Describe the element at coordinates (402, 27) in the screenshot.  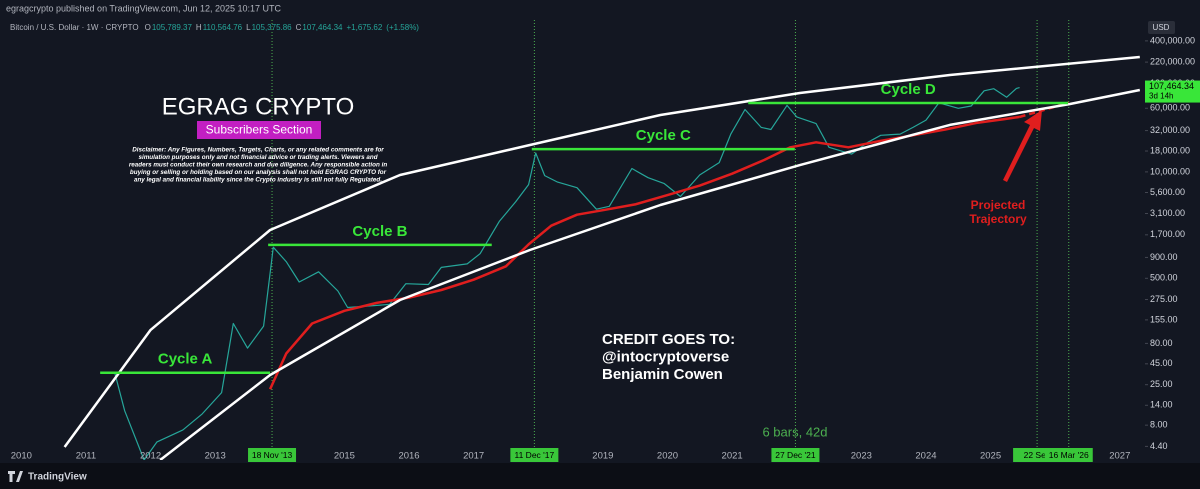
I see `ohlc-text: (+1.58%)` at that location.